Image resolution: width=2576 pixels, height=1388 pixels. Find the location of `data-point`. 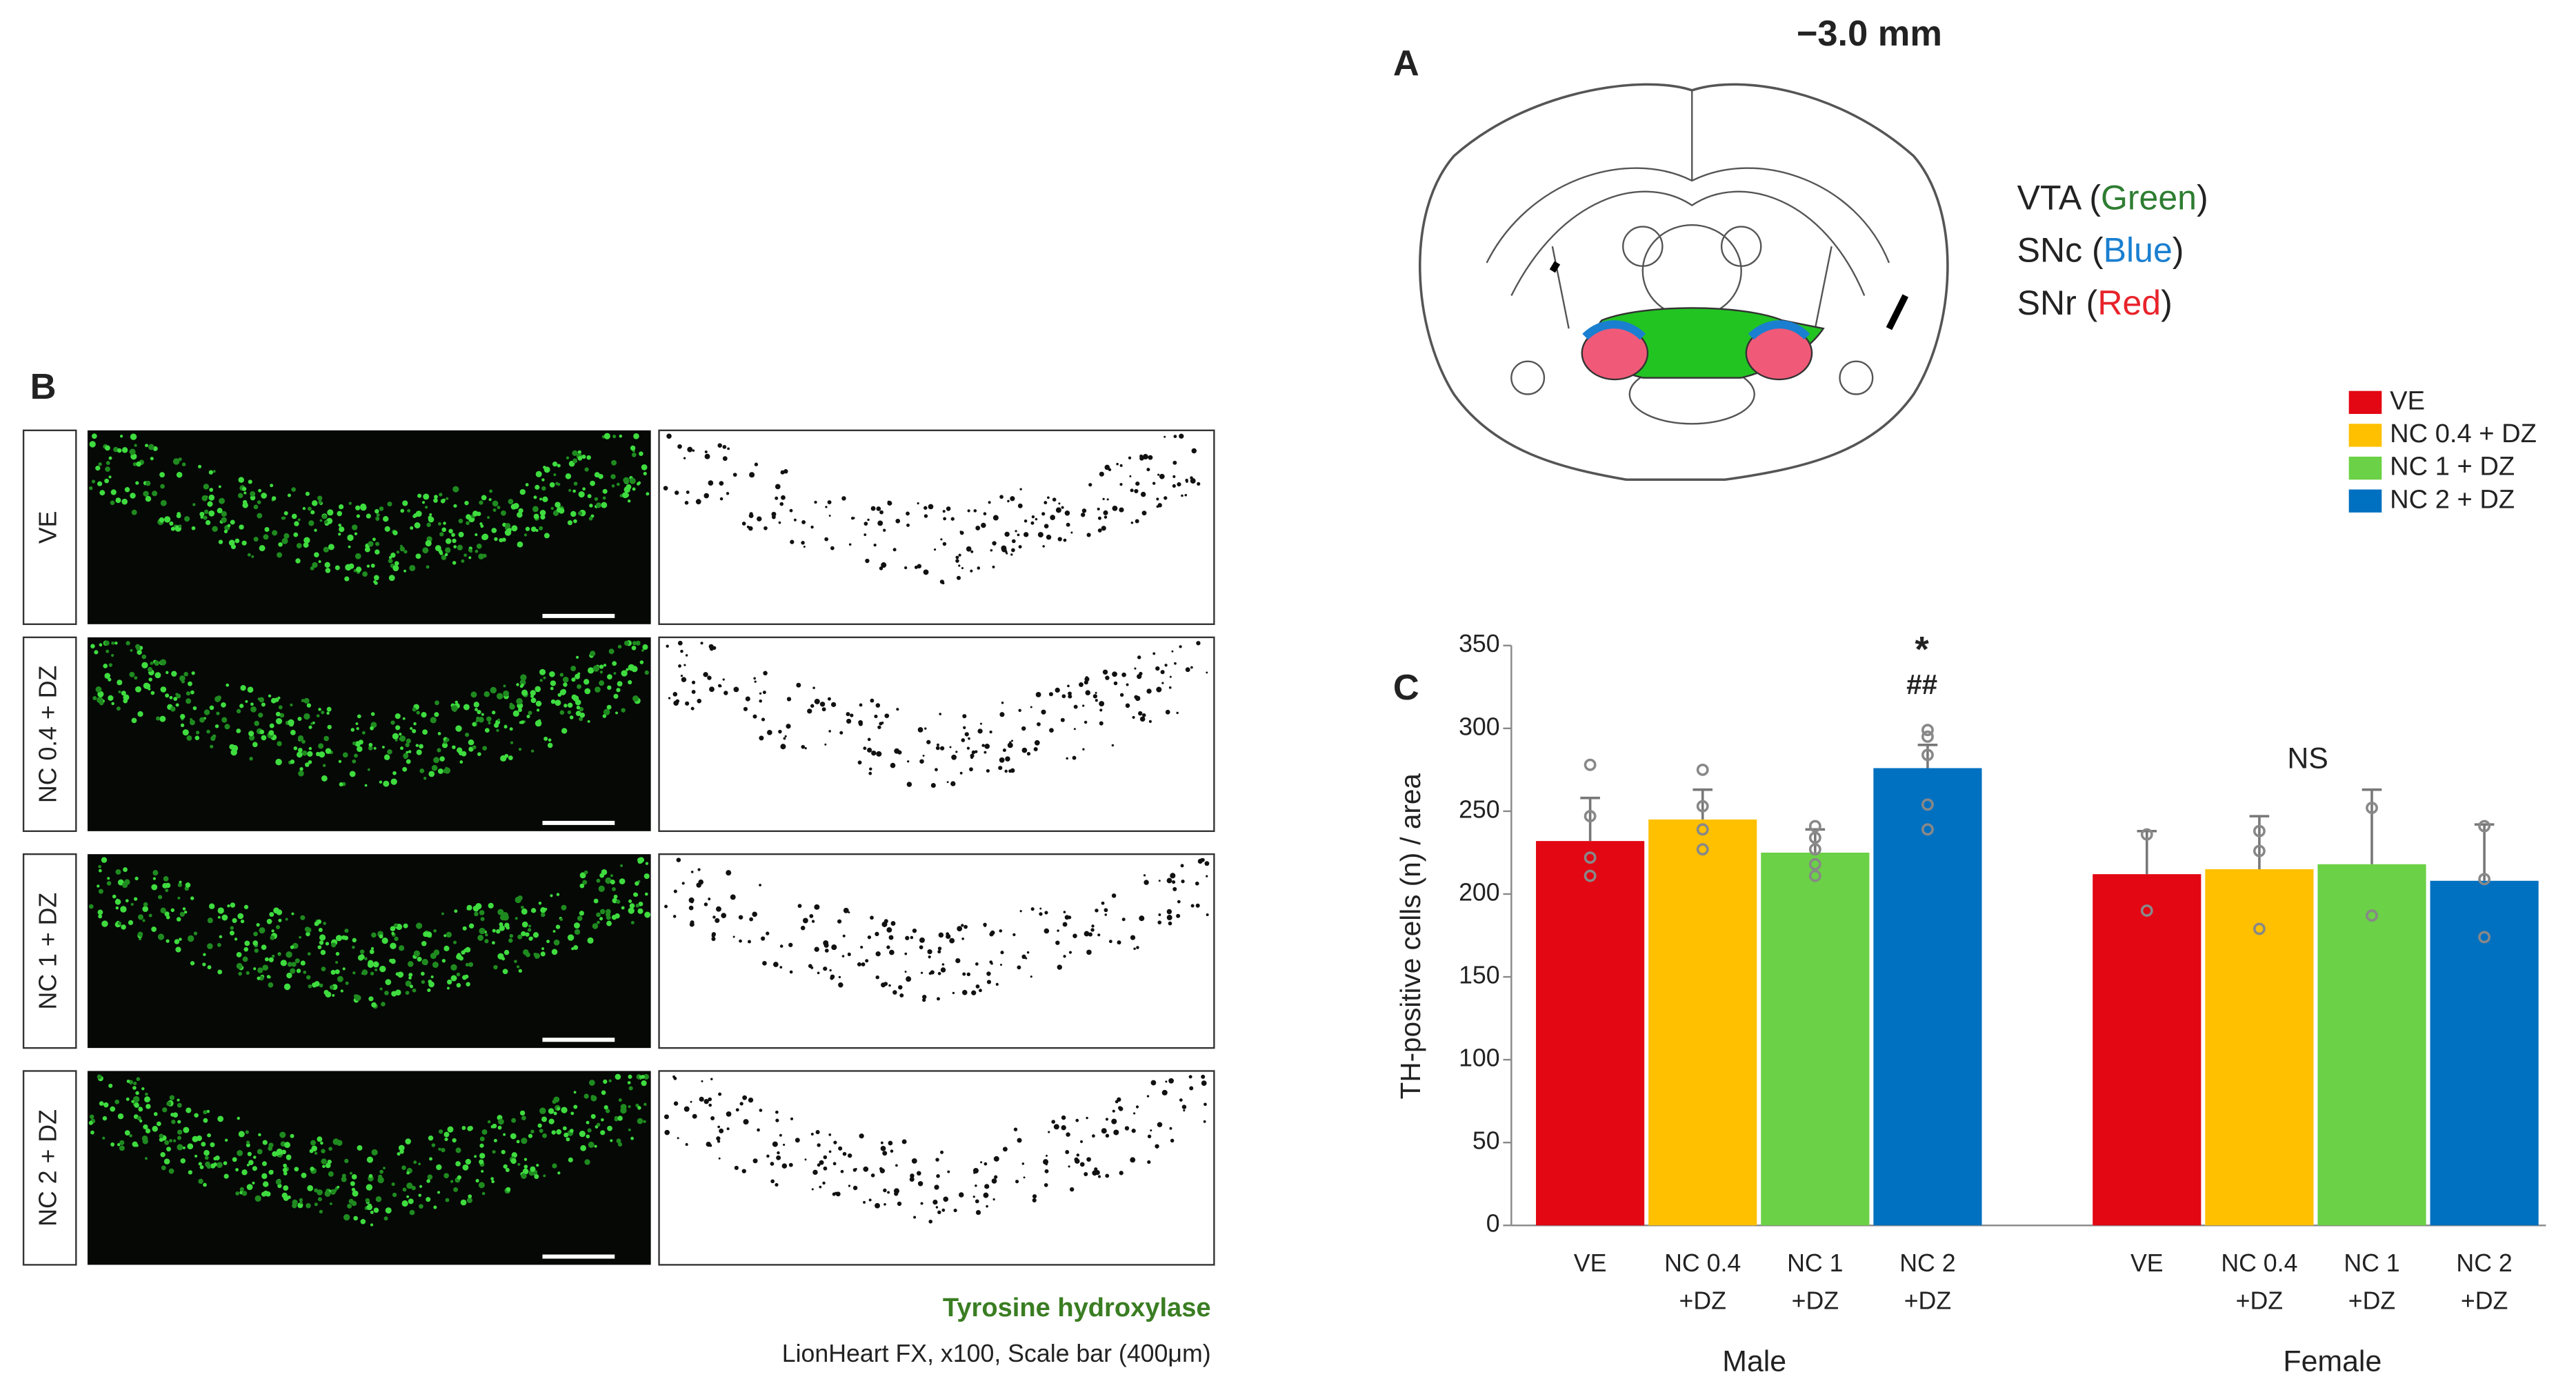

data-point is located at coordinates (1702, 769).